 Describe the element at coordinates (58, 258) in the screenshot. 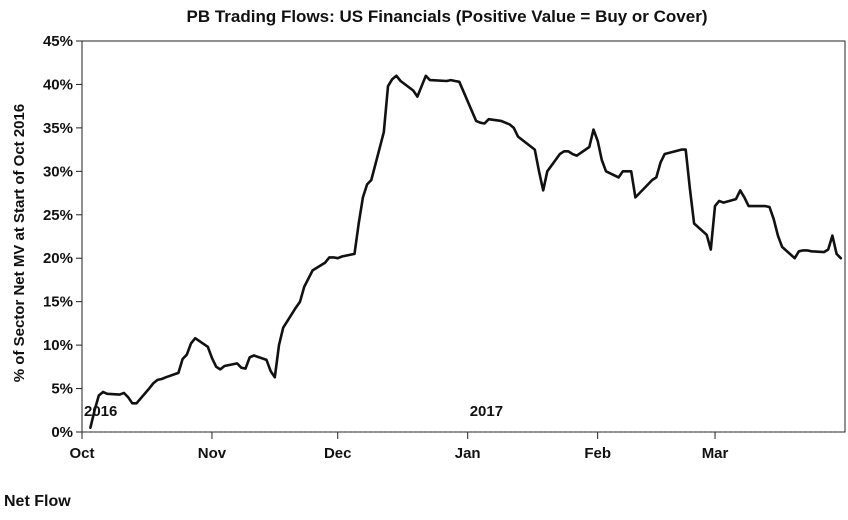

I see `y-tick-label: 20%` at that location.